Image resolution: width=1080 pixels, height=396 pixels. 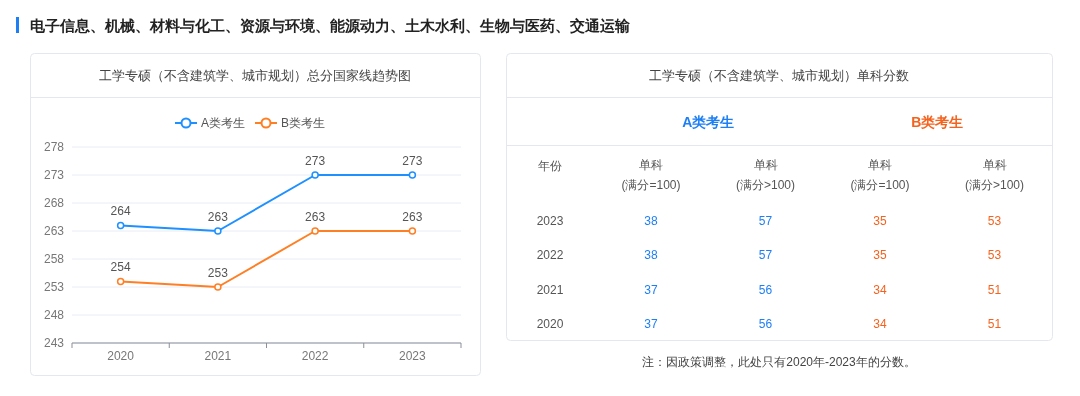 What do you see at coordinates (218, 356) in the screenshot?
I see `x-tick-label: 2021` at bounding box center [218, 356].